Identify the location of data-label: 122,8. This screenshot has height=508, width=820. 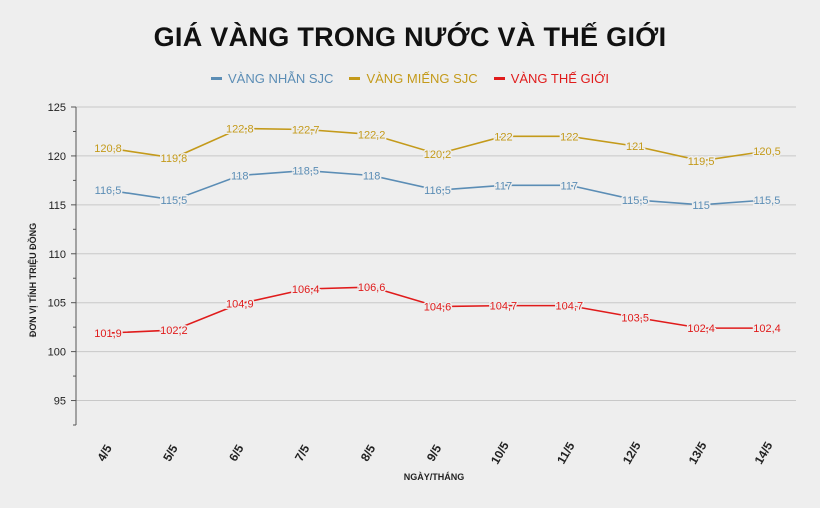
(240, 130).